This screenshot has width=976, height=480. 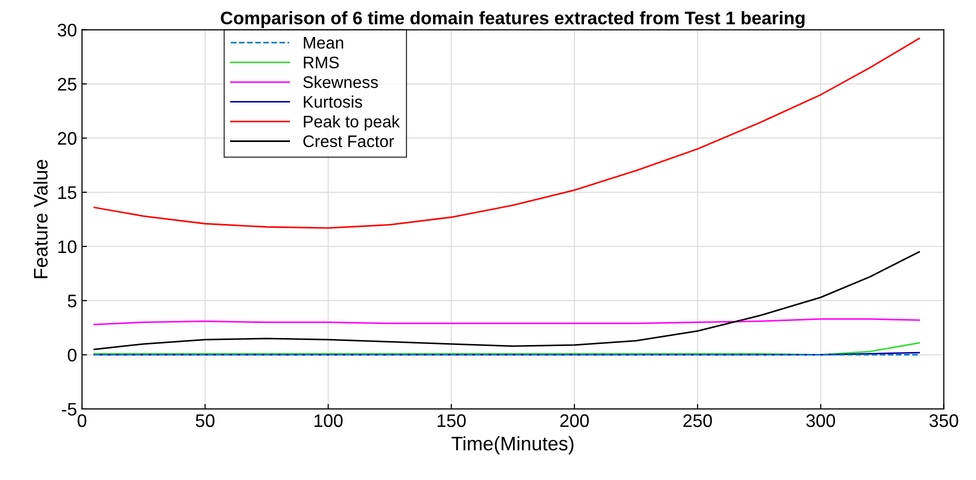 I want to click on legend-label: RMS, so click(x=321, y=62).